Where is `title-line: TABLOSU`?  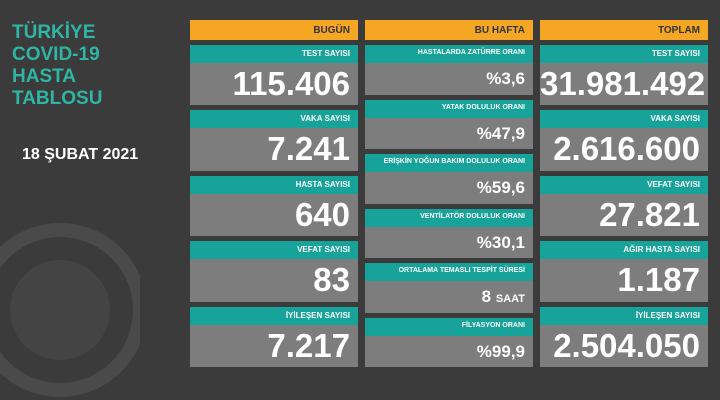
title-line: TABLOSU is located at coordinates (57, 98).